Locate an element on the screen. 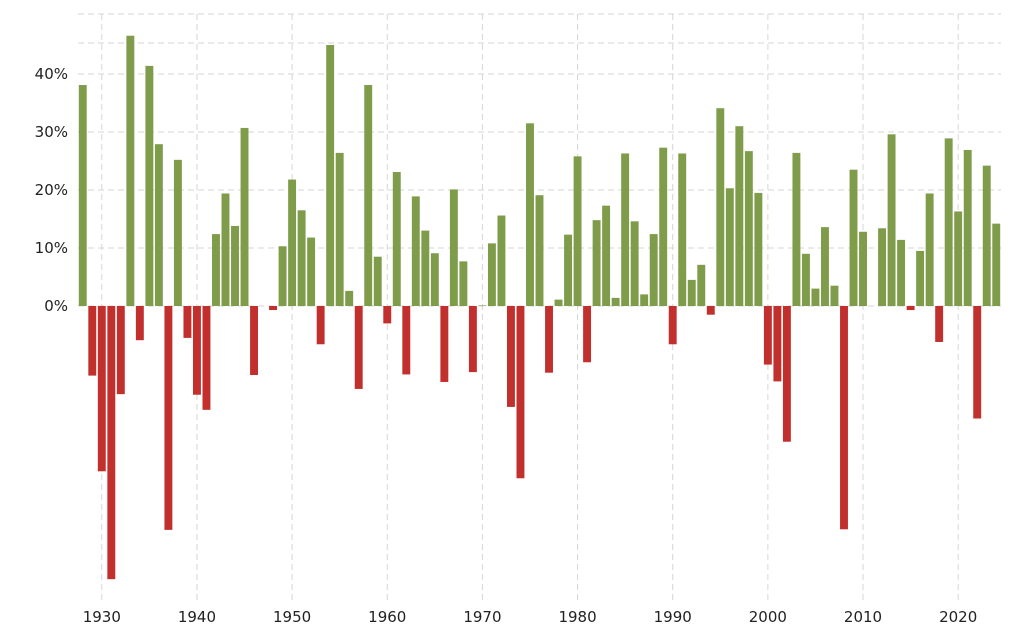 This screenshot has height=629, width=1010. bar-1961 is located at coordinates (396, 239).